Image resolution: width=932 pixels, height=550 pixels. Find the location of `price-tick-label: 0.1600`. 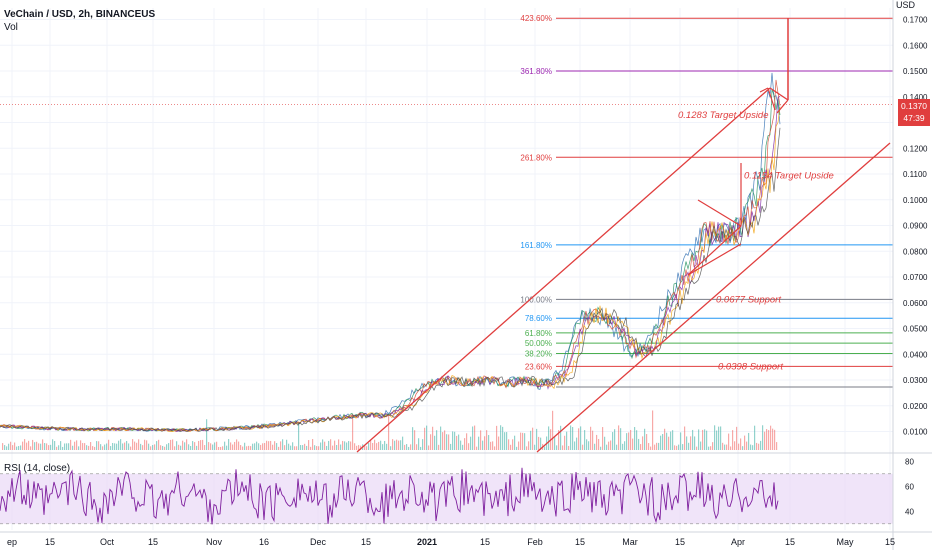

price-tick-label: 0.1600 is located at coordinates (915, 45).